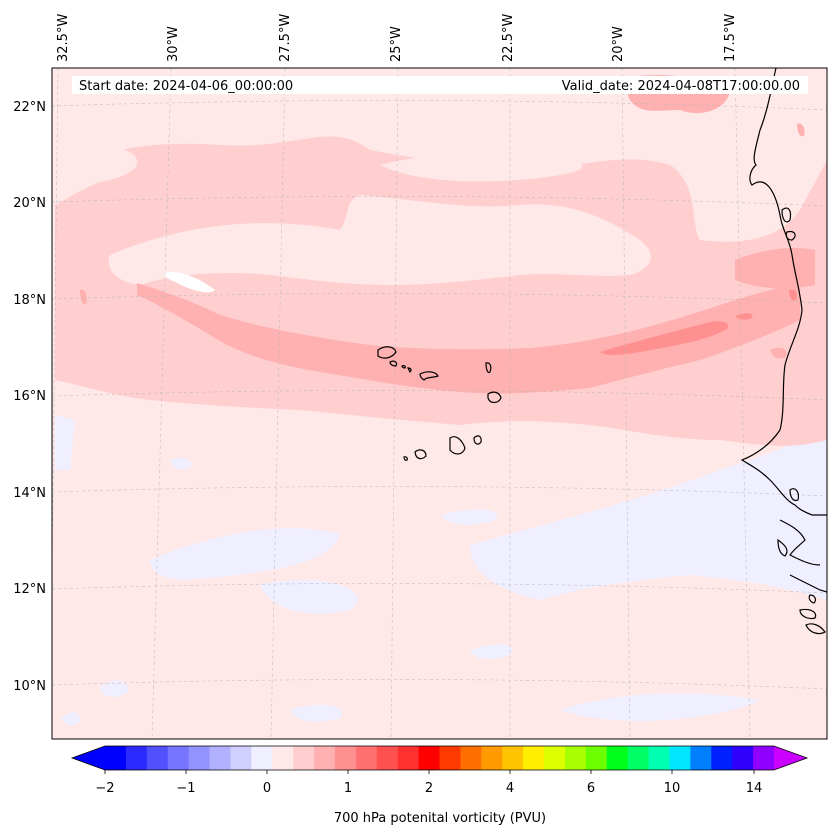  I want to click on coastline, so click(783, 351).